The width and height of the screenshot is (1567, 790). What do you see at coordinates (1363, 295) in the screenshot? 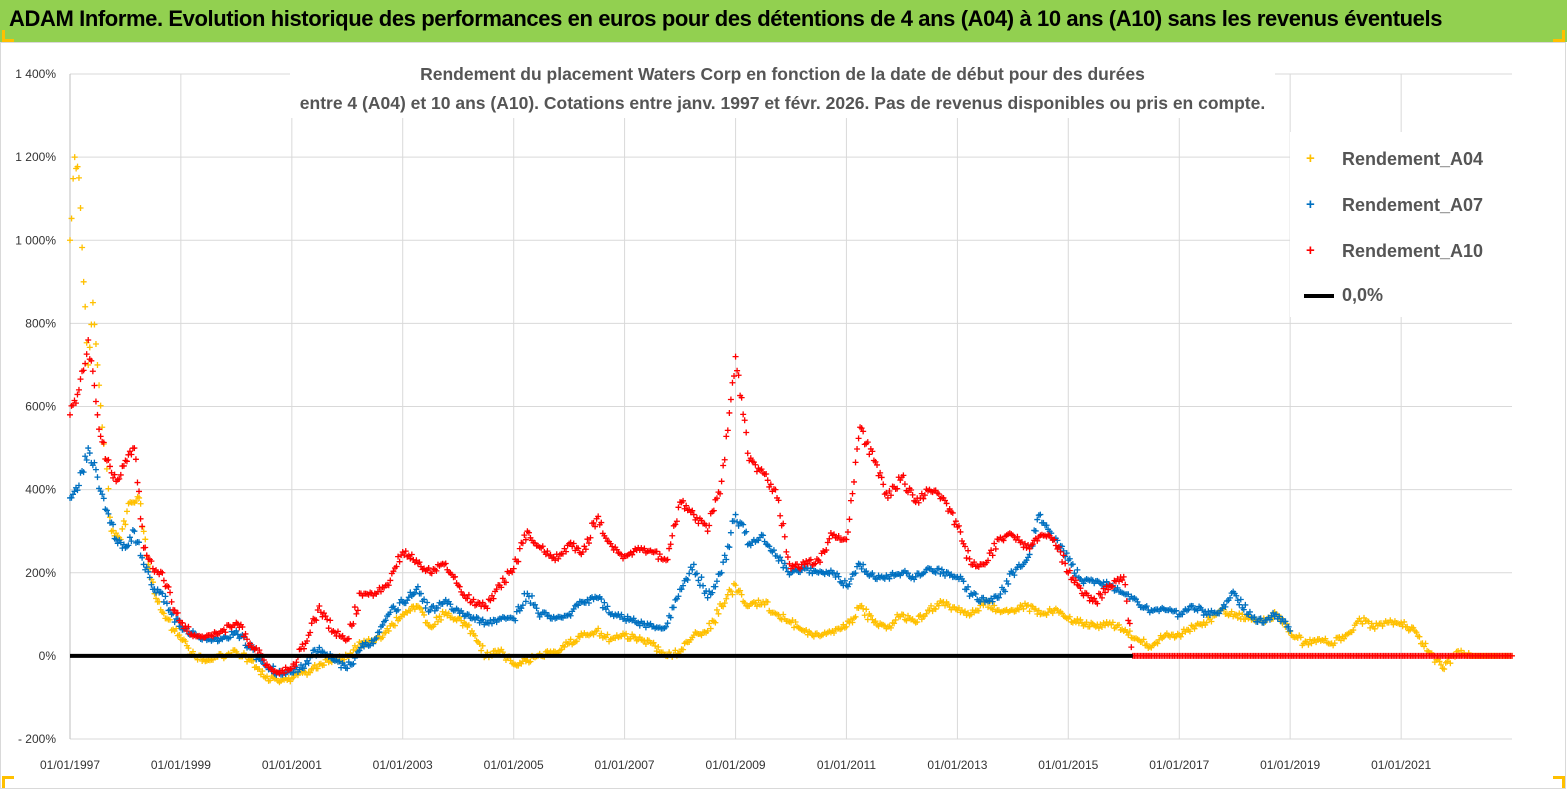
I see `legend-label-zero: 0,0%` at bounding box center [1363, 295].